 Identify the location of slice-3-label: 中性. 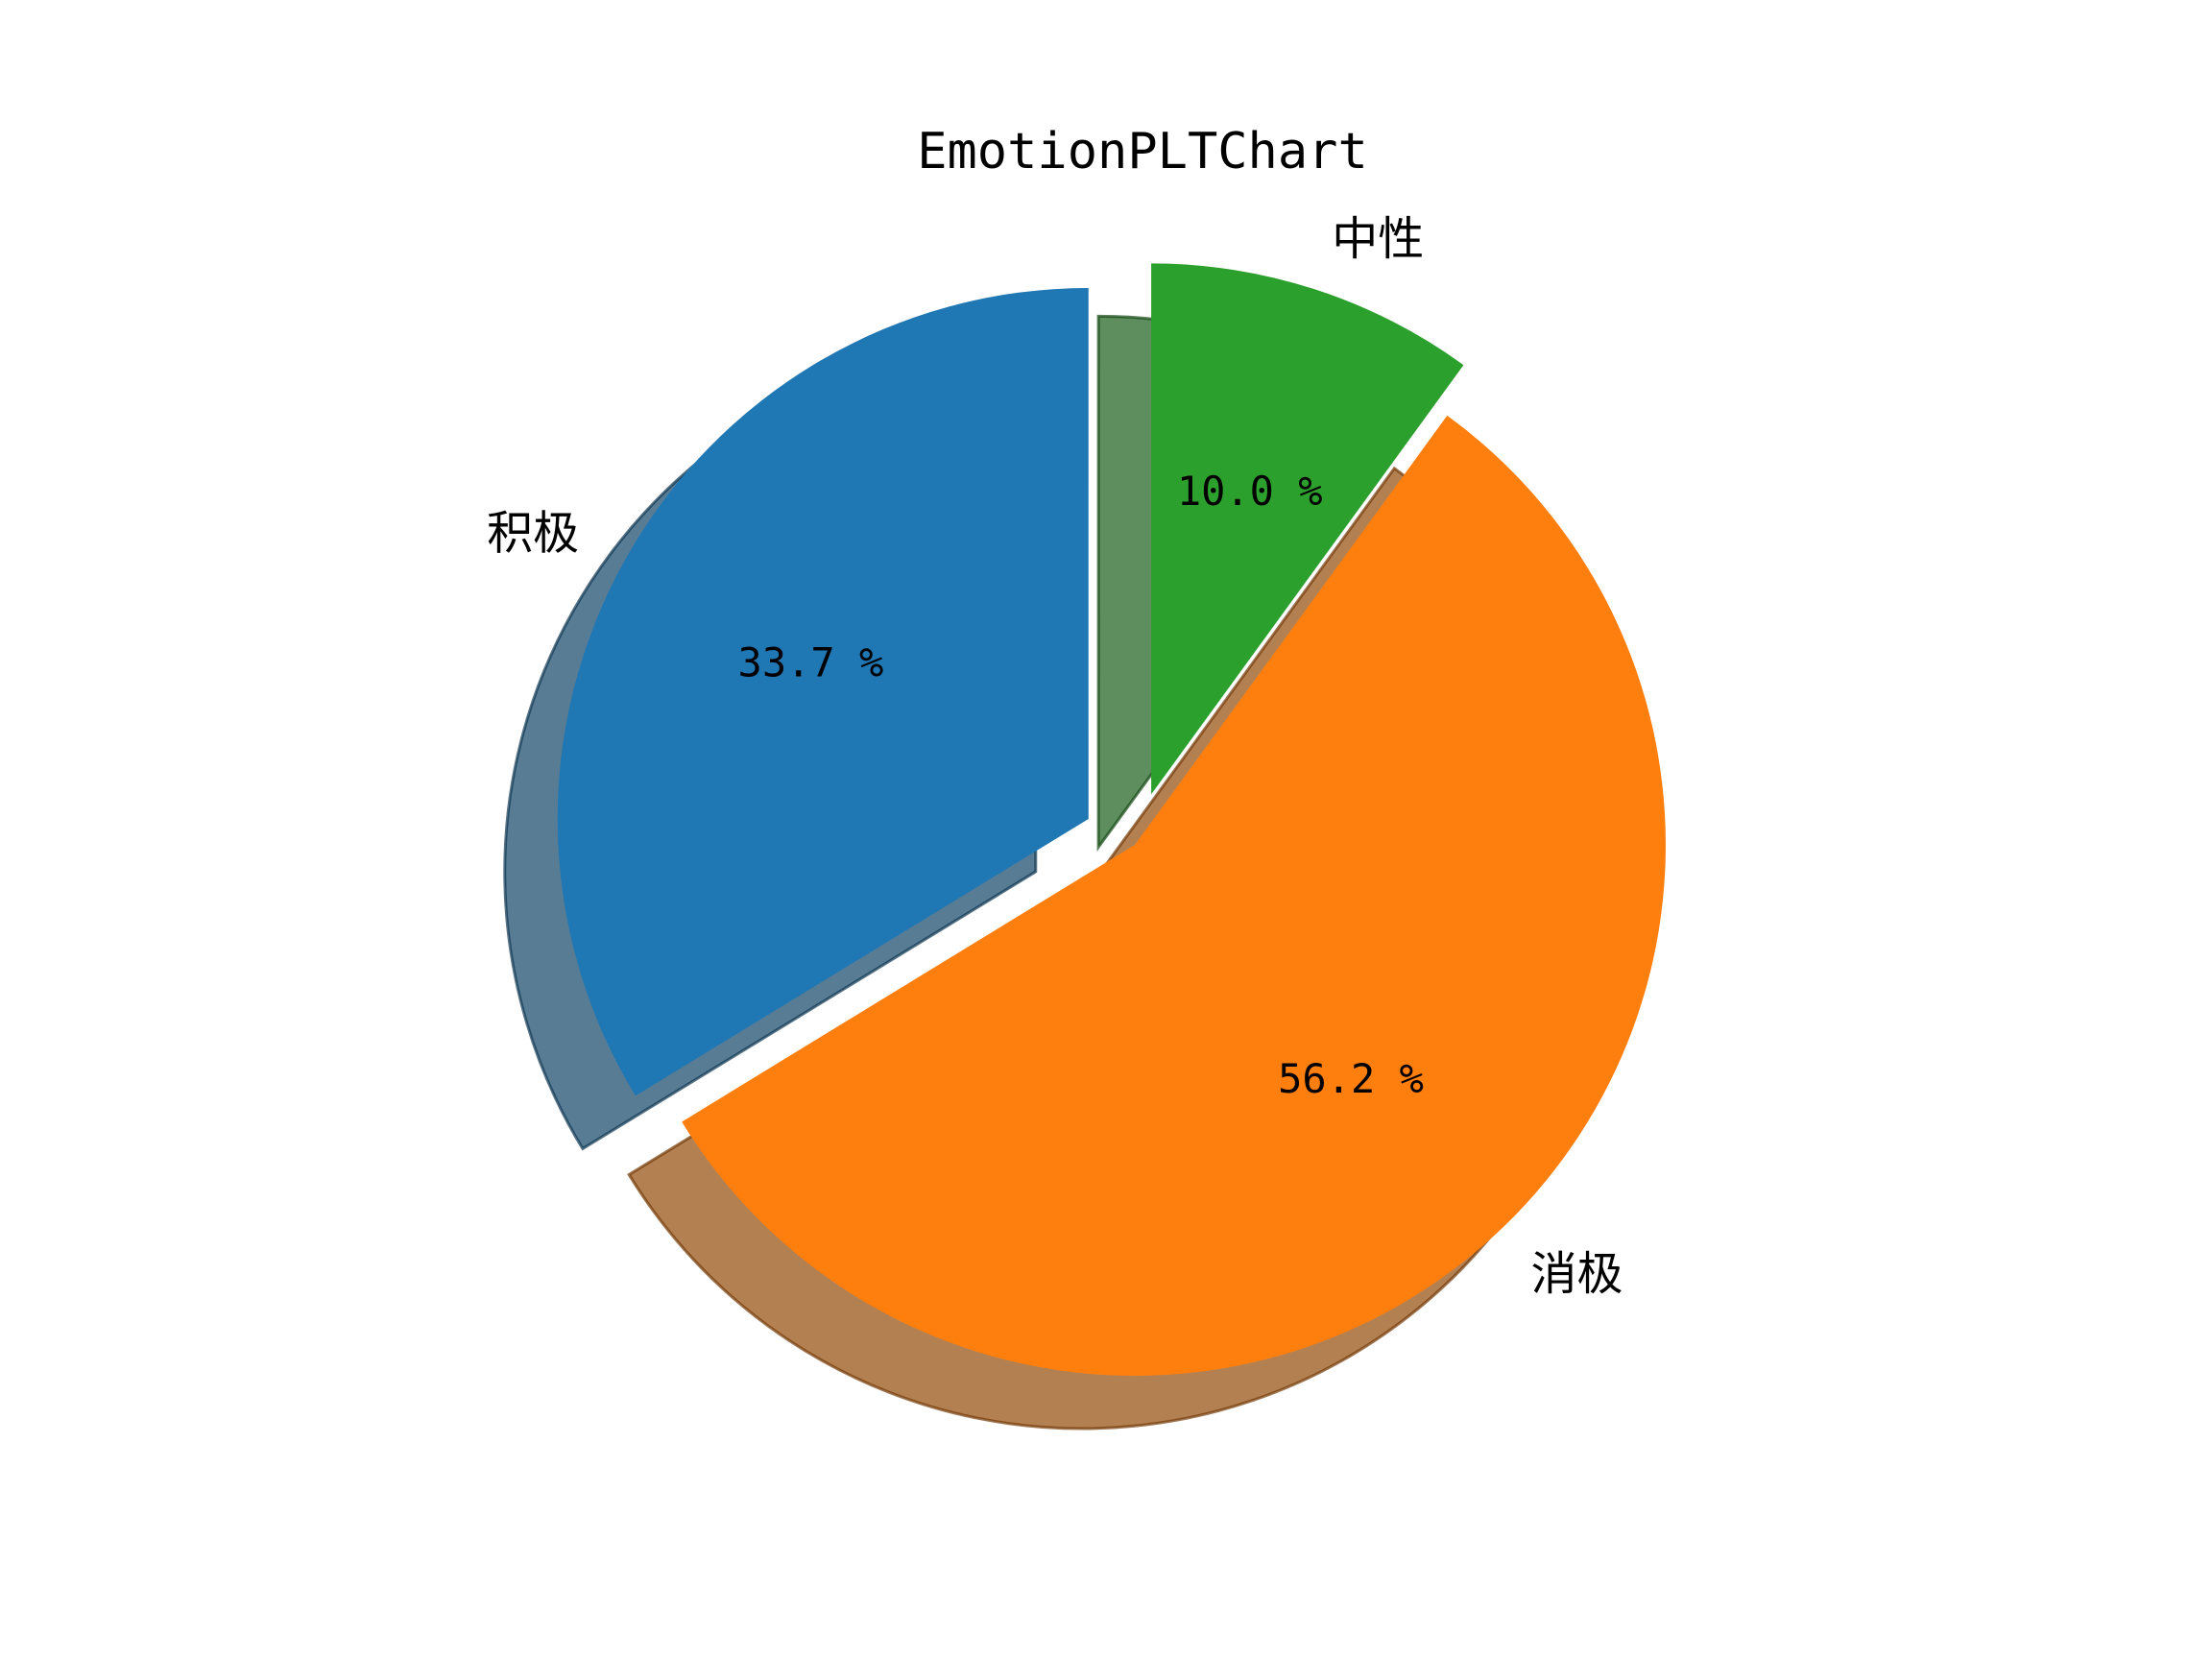
(1378, 239).